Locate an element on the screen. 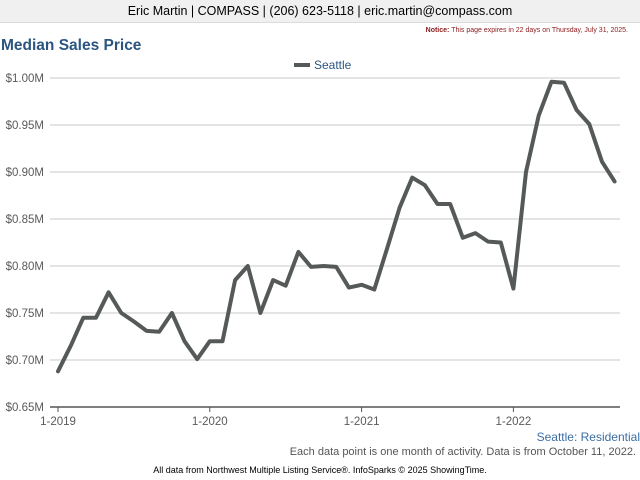  y-tick-label: $0.65M is located at coordinates (25, 408).